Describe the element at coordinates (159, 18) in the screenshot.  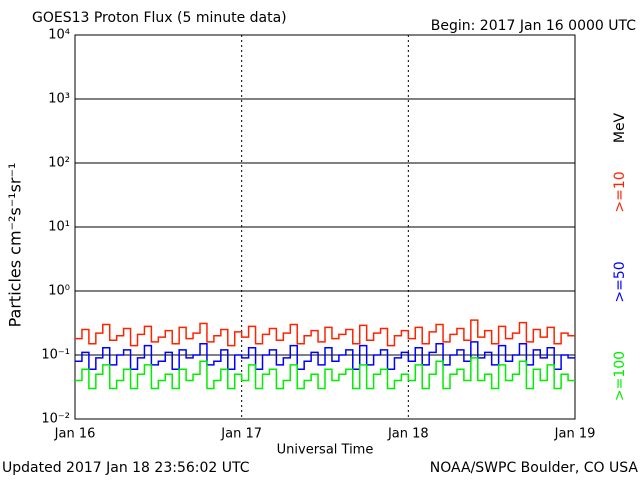
I see `chart-title: GOES13 Proton Flux (5 minute data)` at that location.